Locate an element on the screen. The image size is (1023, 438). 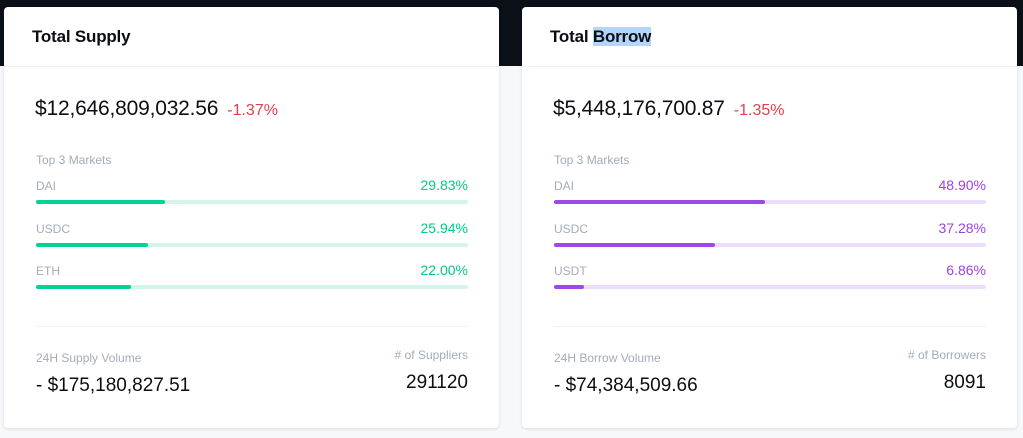
market-percent: 29.83% is located at coordinates (444, 185).